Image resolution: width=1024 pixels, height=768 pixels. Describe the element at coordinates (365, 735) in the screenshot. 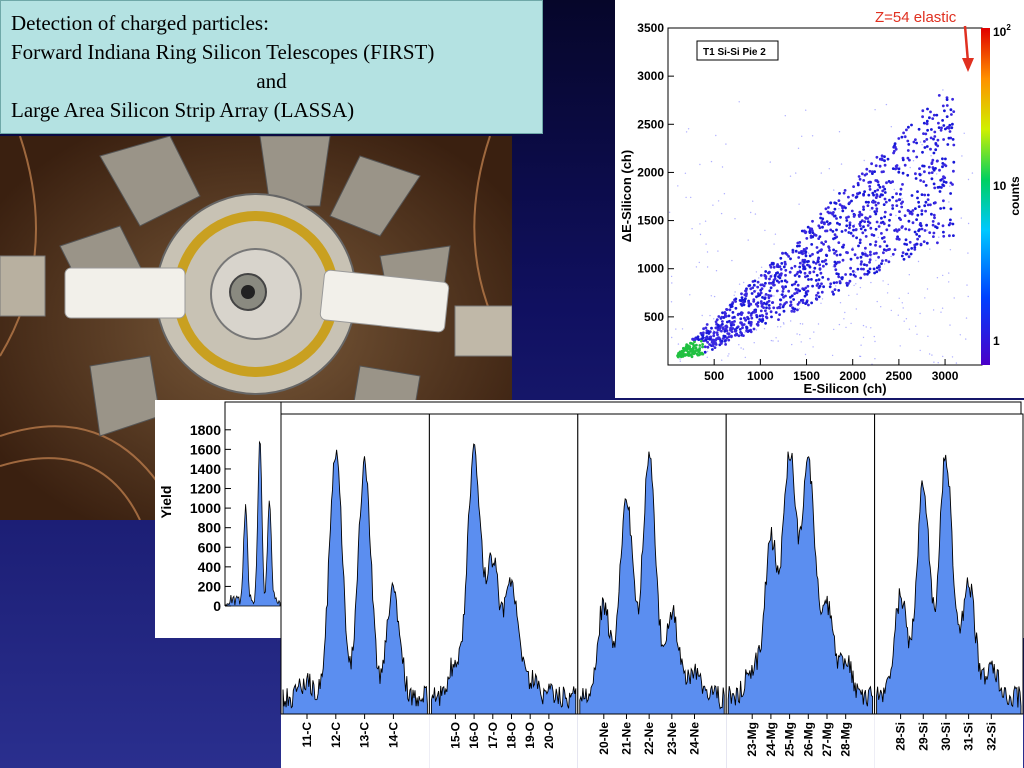

I see `isotope-label: 13-C` at that location.